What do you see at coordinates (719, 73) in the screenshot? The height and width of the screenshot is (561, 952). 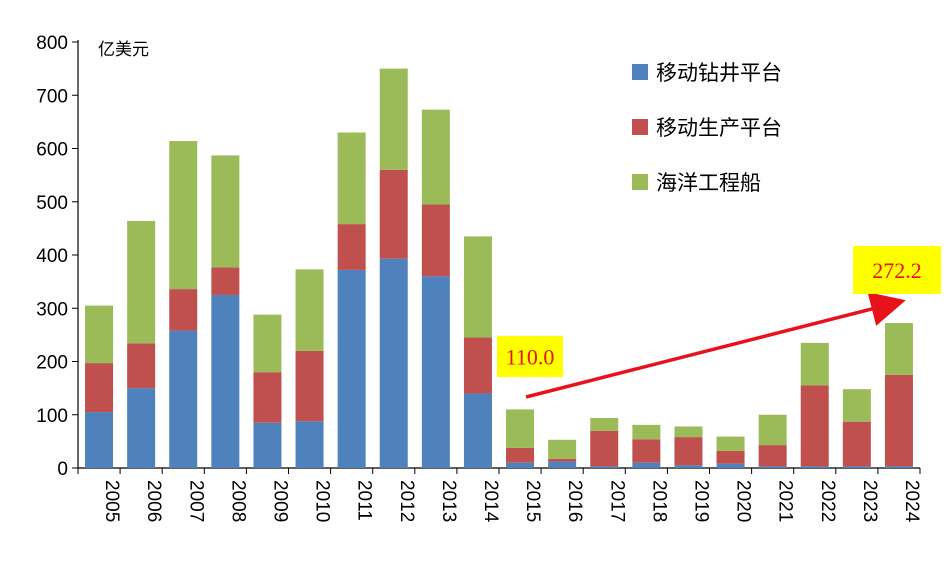 I see `legend-entry: 移动钻井平台` at bounding box center [719, 73].